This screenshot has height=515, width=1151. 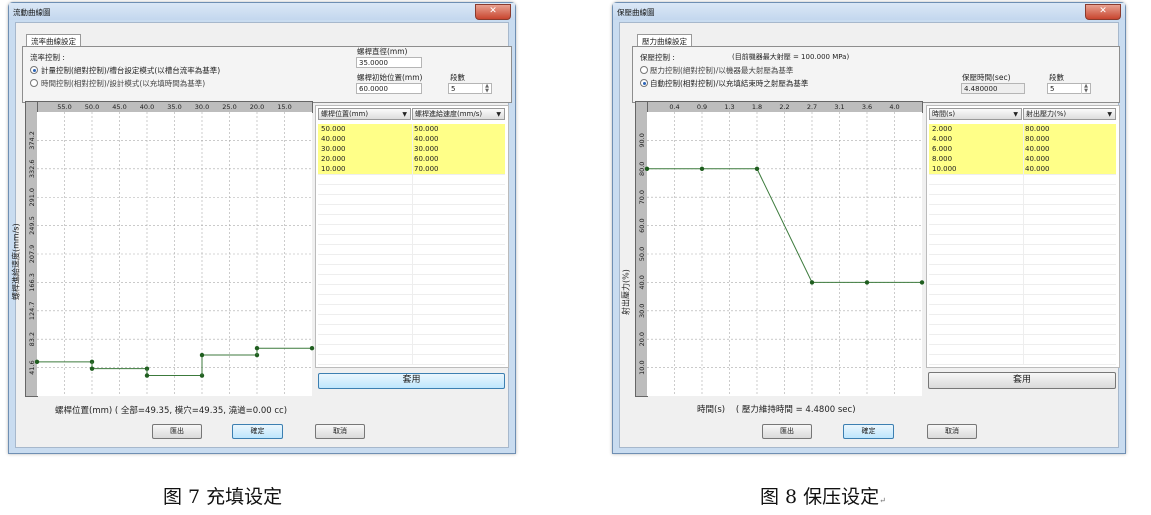 What do you see at coordinates (1022, 169) in the screenshot?
I see `table-row: 10.000 40.000` at bounding box center [1022, 169].